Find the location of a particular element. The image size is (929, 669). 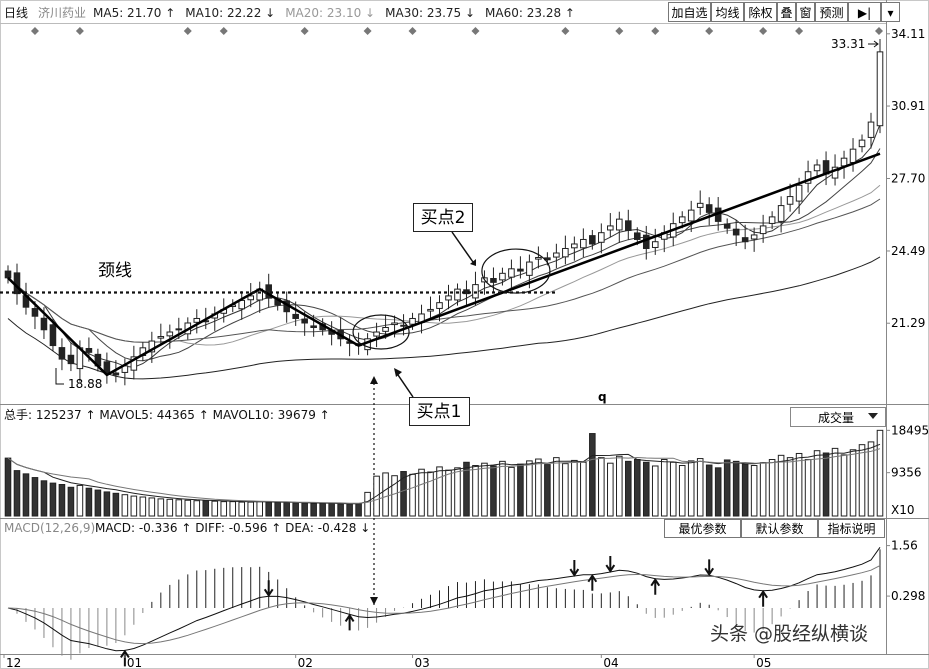

signal-markers is located at coordinates (456, 31).